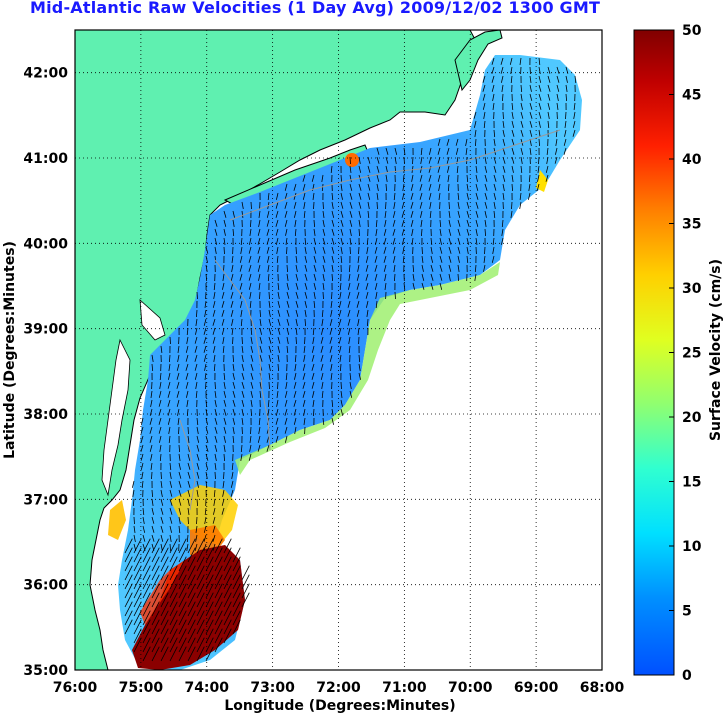  I want to click on colorbar-label: Surface Velocity (cm/s), so click(716, 350).